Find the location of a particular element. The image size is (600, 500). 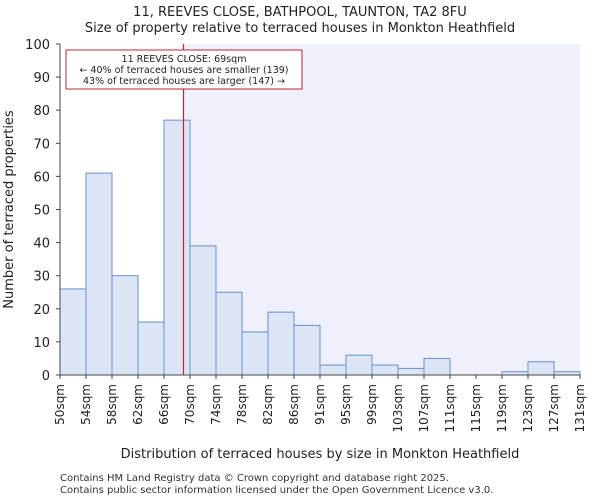

y-tick-label: 30 is located at coordinates (41, 277).